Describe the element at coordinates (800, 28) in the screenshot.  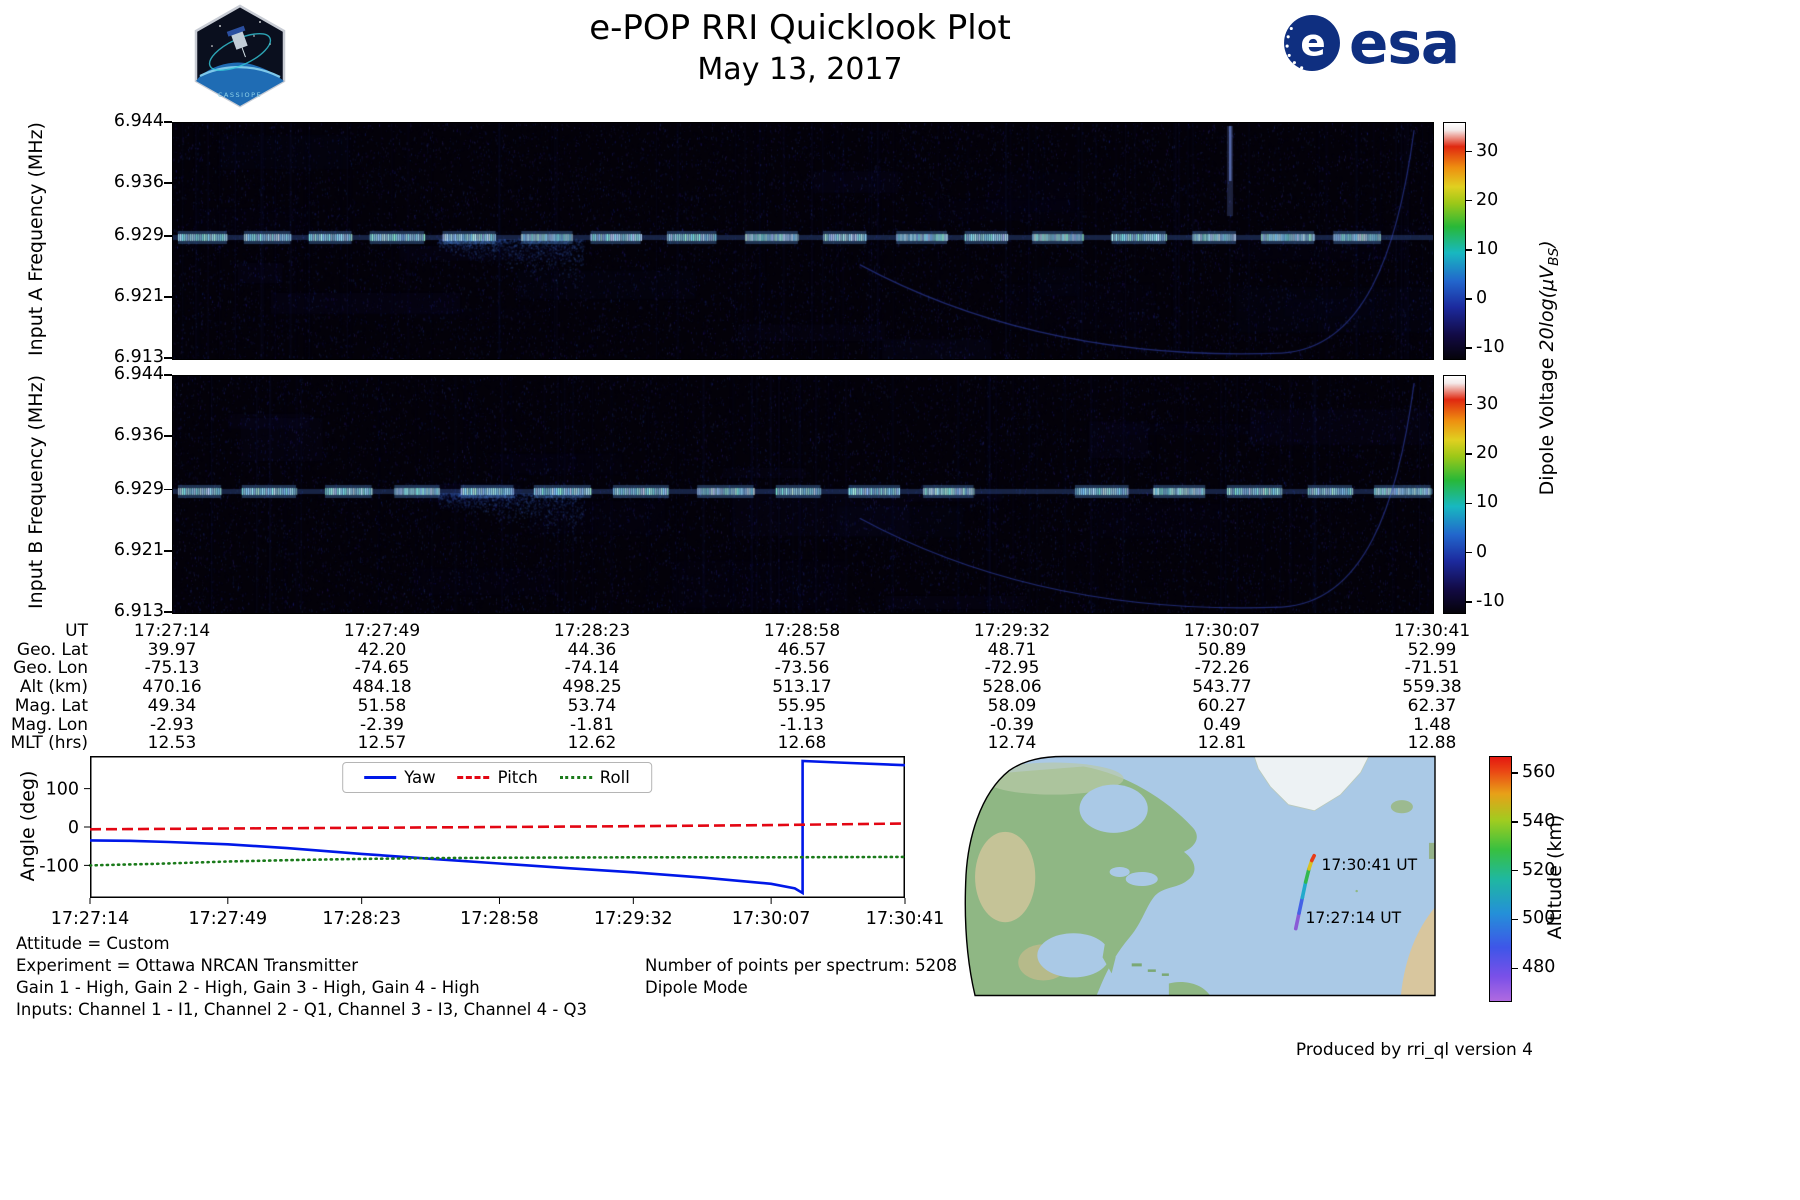
I see `page-title: e-POP RRI Quicklook Plot` at that location.